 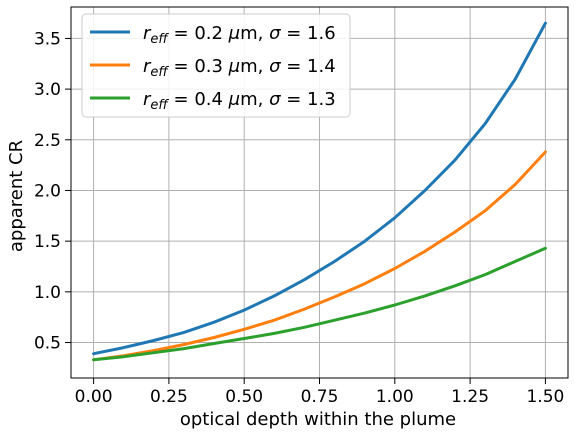 I want to click on x-tick-label: 1.25, so click(x=470, y=397).